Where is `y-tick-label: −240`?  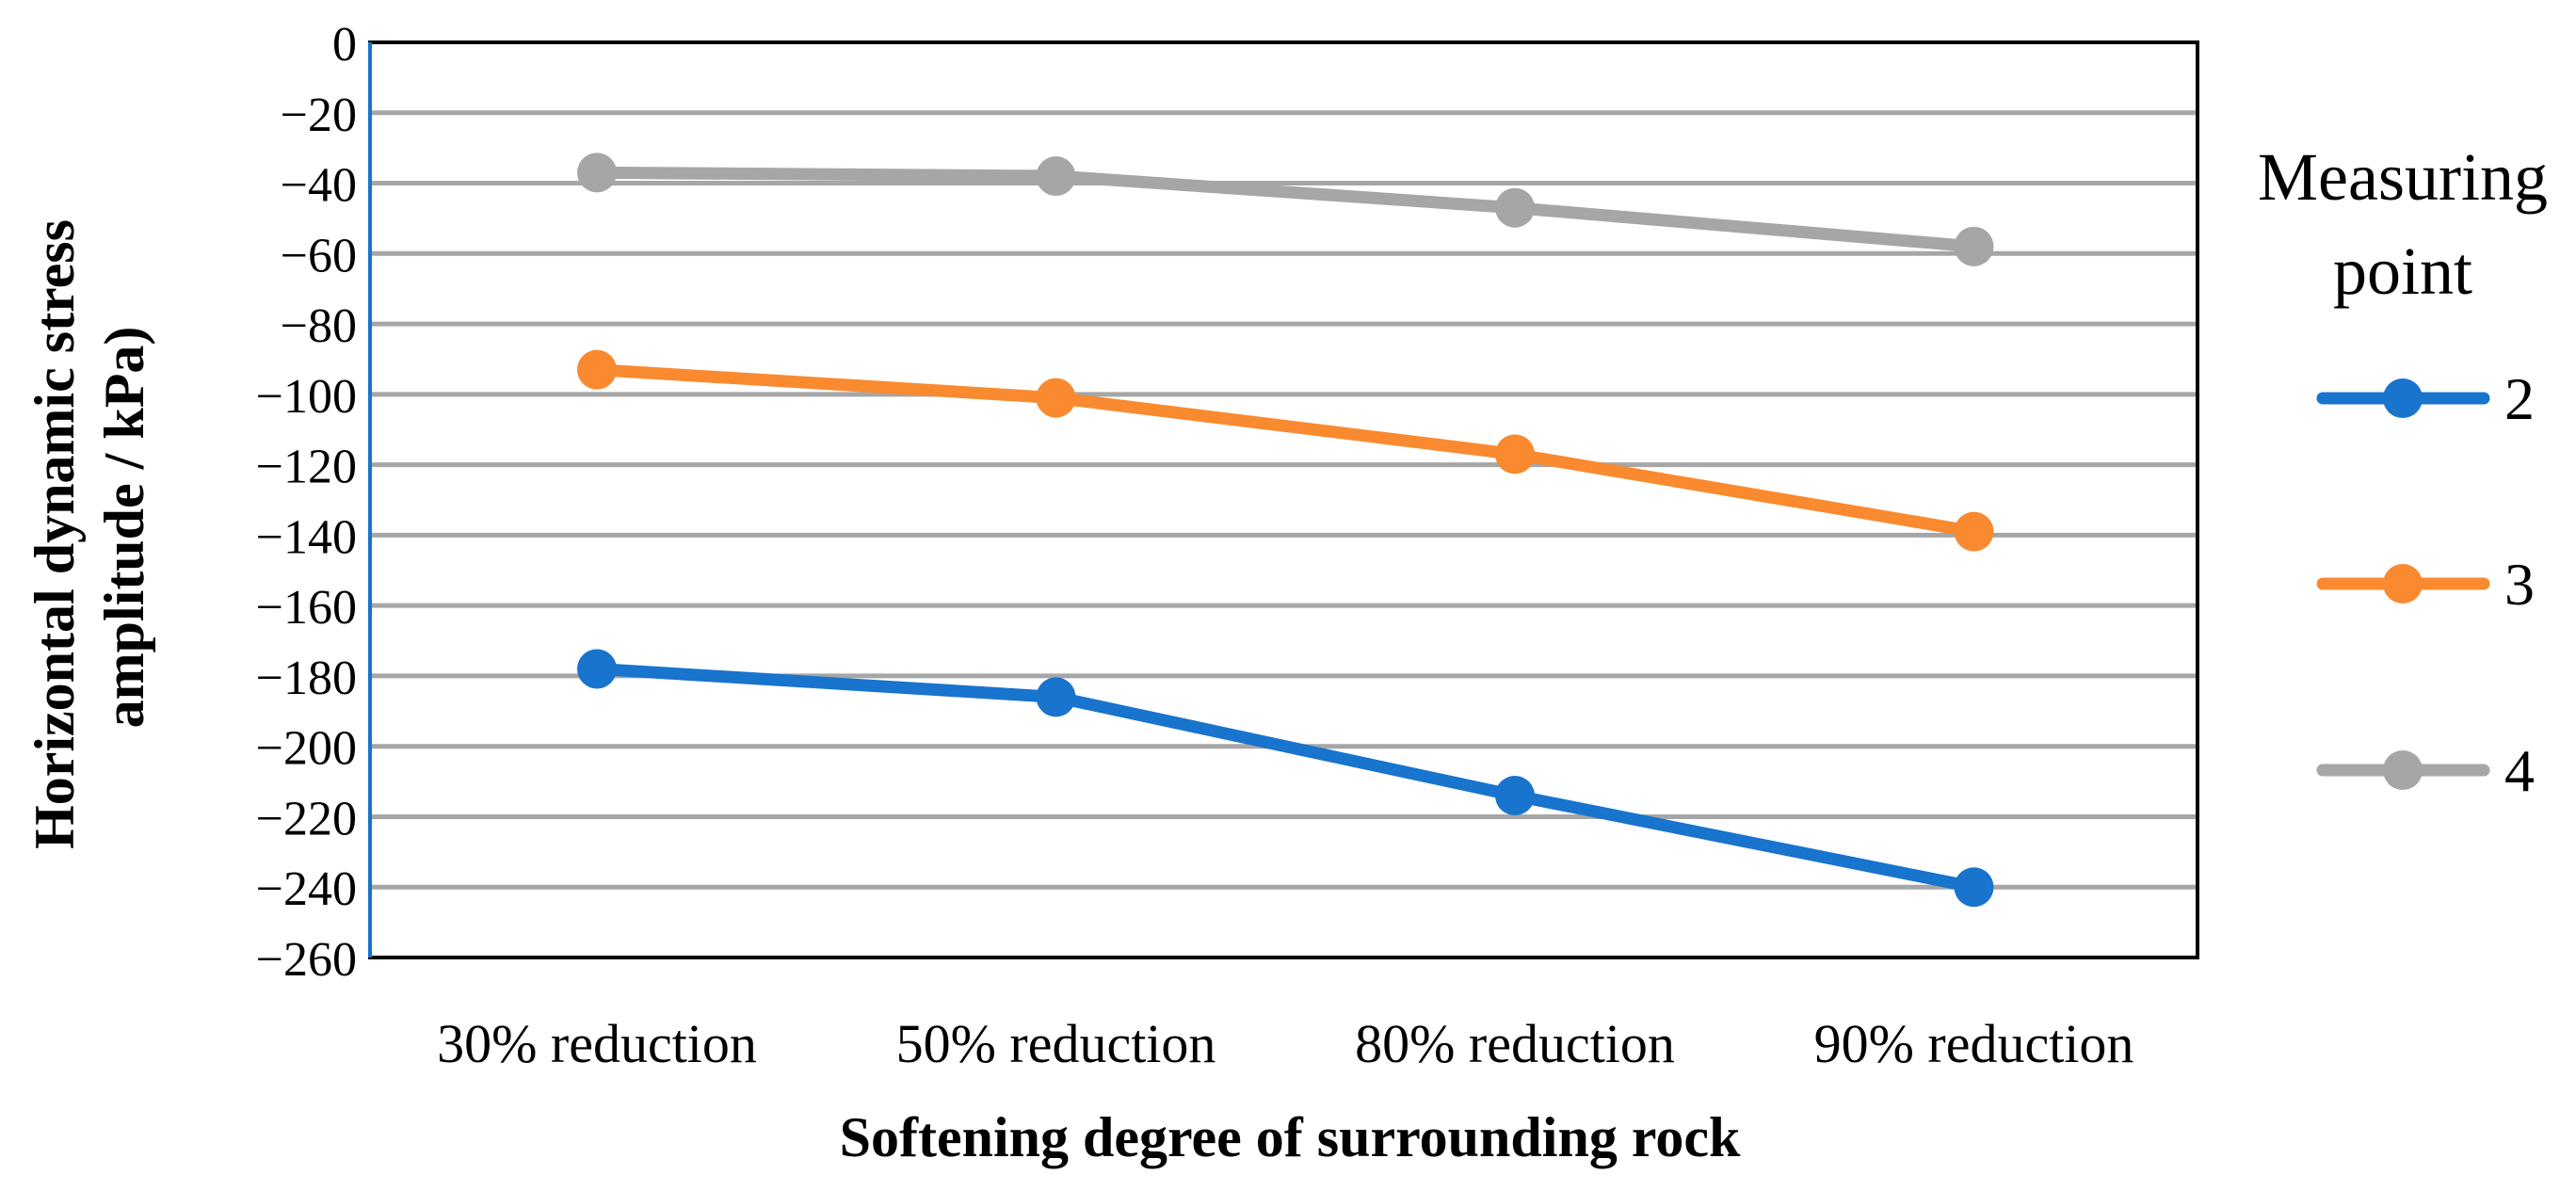
y-tick-label: −240 is located at coordinates (306, 889).